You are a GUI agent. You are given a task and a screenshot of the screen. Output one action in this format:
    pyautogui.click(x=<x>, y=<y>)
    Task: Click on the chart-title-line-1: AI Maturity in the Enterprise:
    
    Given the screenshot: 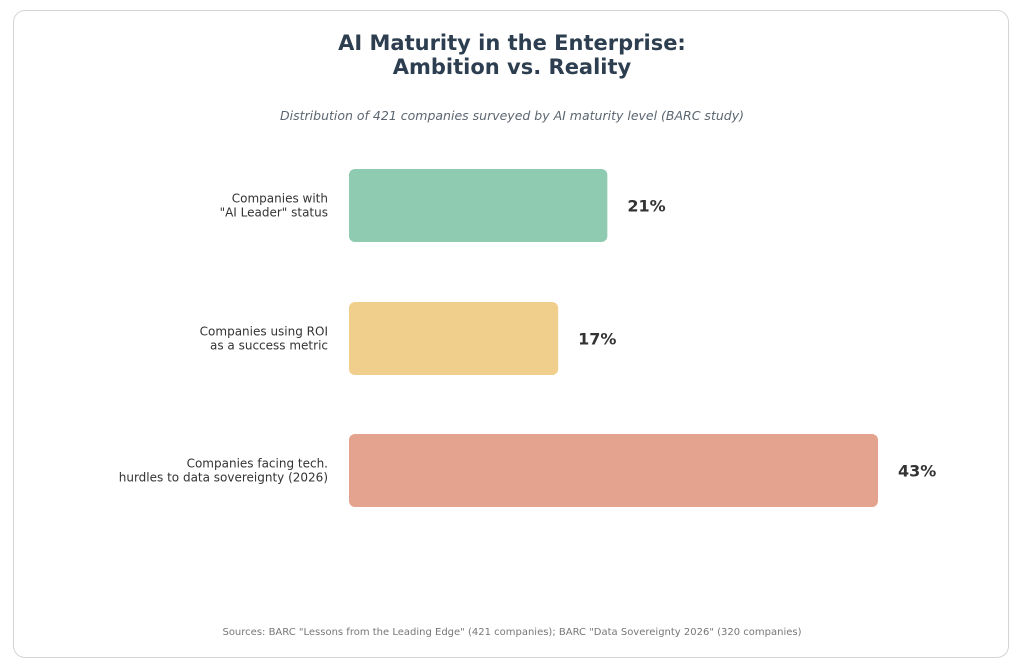 What is the action you would take?
    pyautogui.click(x=512, y=43)
    